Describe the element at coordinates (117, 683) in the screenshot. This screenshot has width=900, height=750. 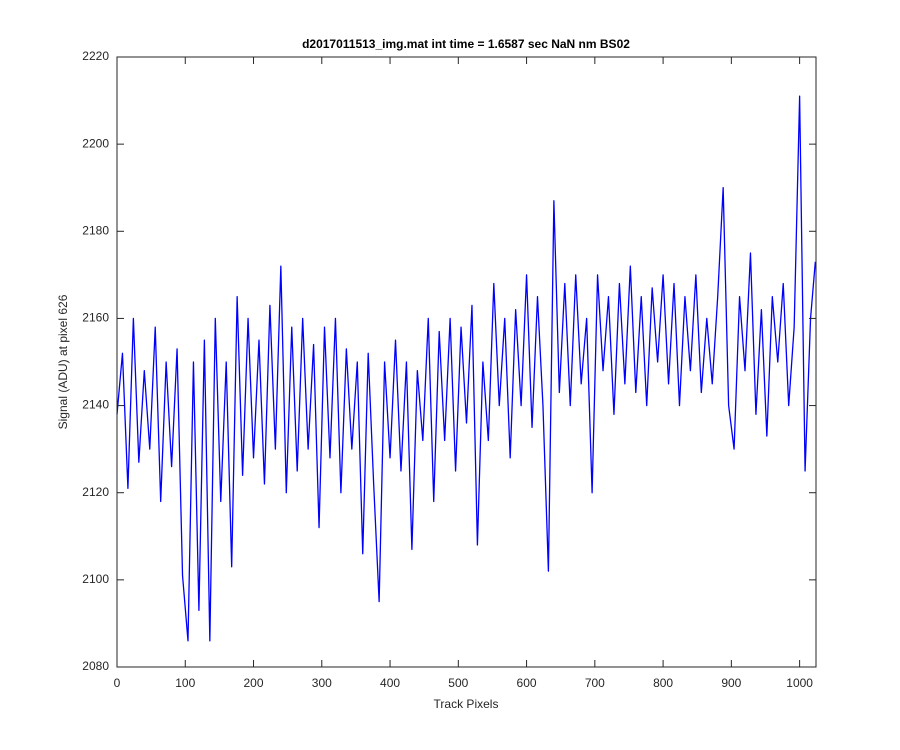
I see `x-tick-label: 0` at that location.